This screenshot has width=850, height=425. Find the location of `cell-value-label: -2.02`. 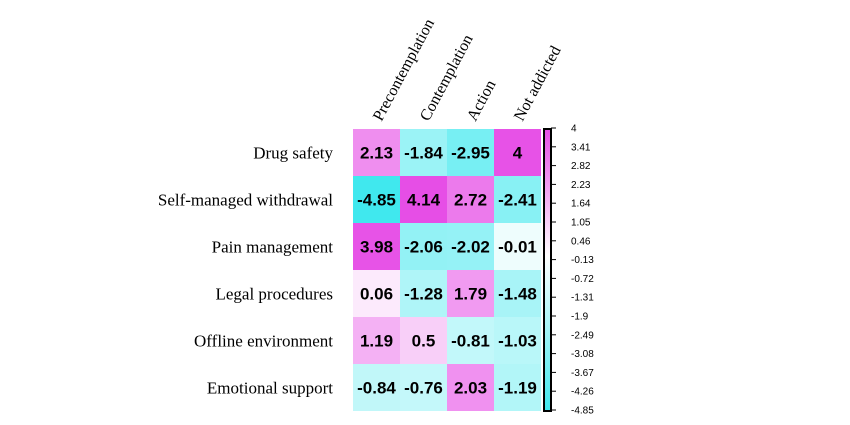

cell-value-label: -2.02 is located at coordinates (470, 247).